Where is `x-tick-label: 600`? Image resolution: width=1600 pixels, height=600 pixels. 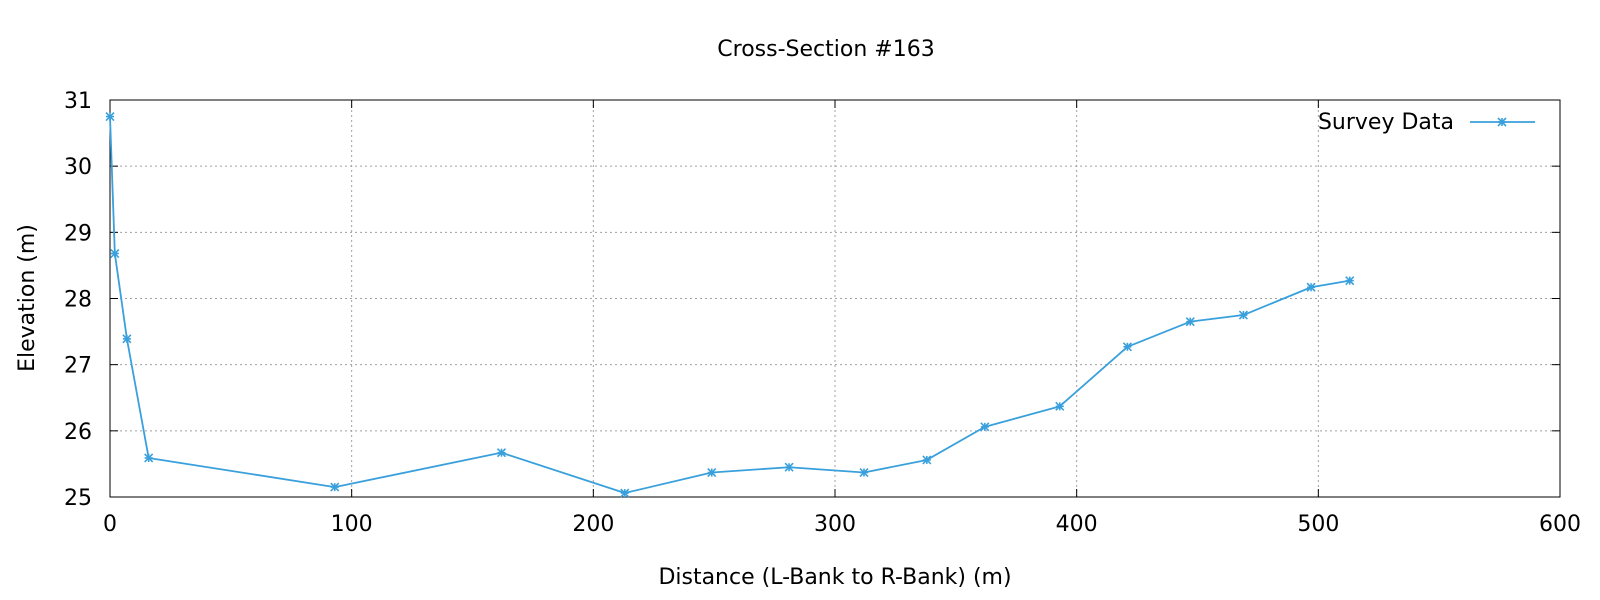
x-tick-label: 600 is located at coordinates (1560, 524).